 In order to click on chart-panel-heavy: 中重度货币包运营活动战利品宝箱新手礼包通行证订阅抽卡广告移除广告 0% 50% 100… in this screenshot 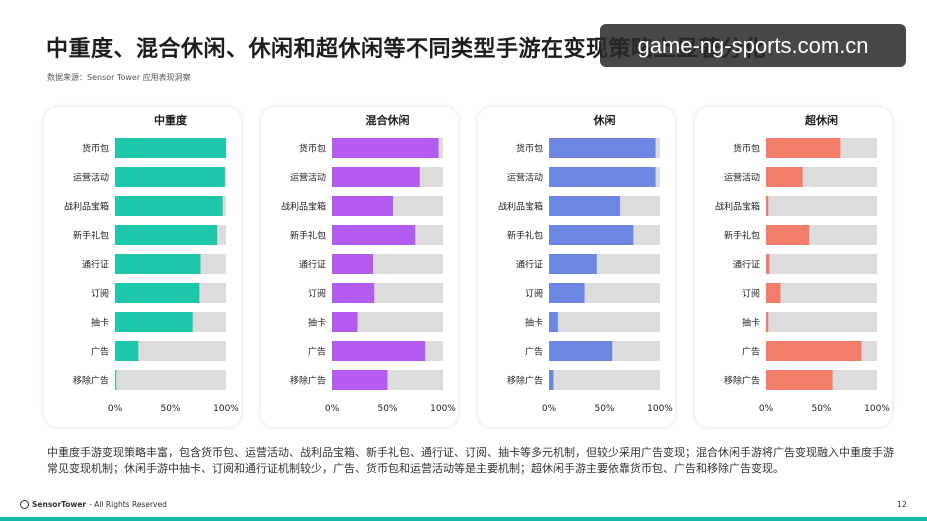, I will do `click(142, 267)`.